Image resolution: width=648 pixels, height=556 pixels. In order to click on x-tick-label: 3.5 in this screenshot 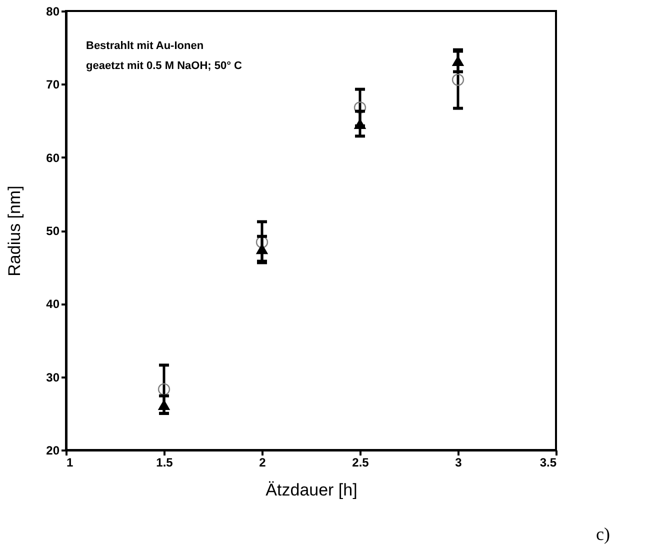, I will do `click(548, 463)`.